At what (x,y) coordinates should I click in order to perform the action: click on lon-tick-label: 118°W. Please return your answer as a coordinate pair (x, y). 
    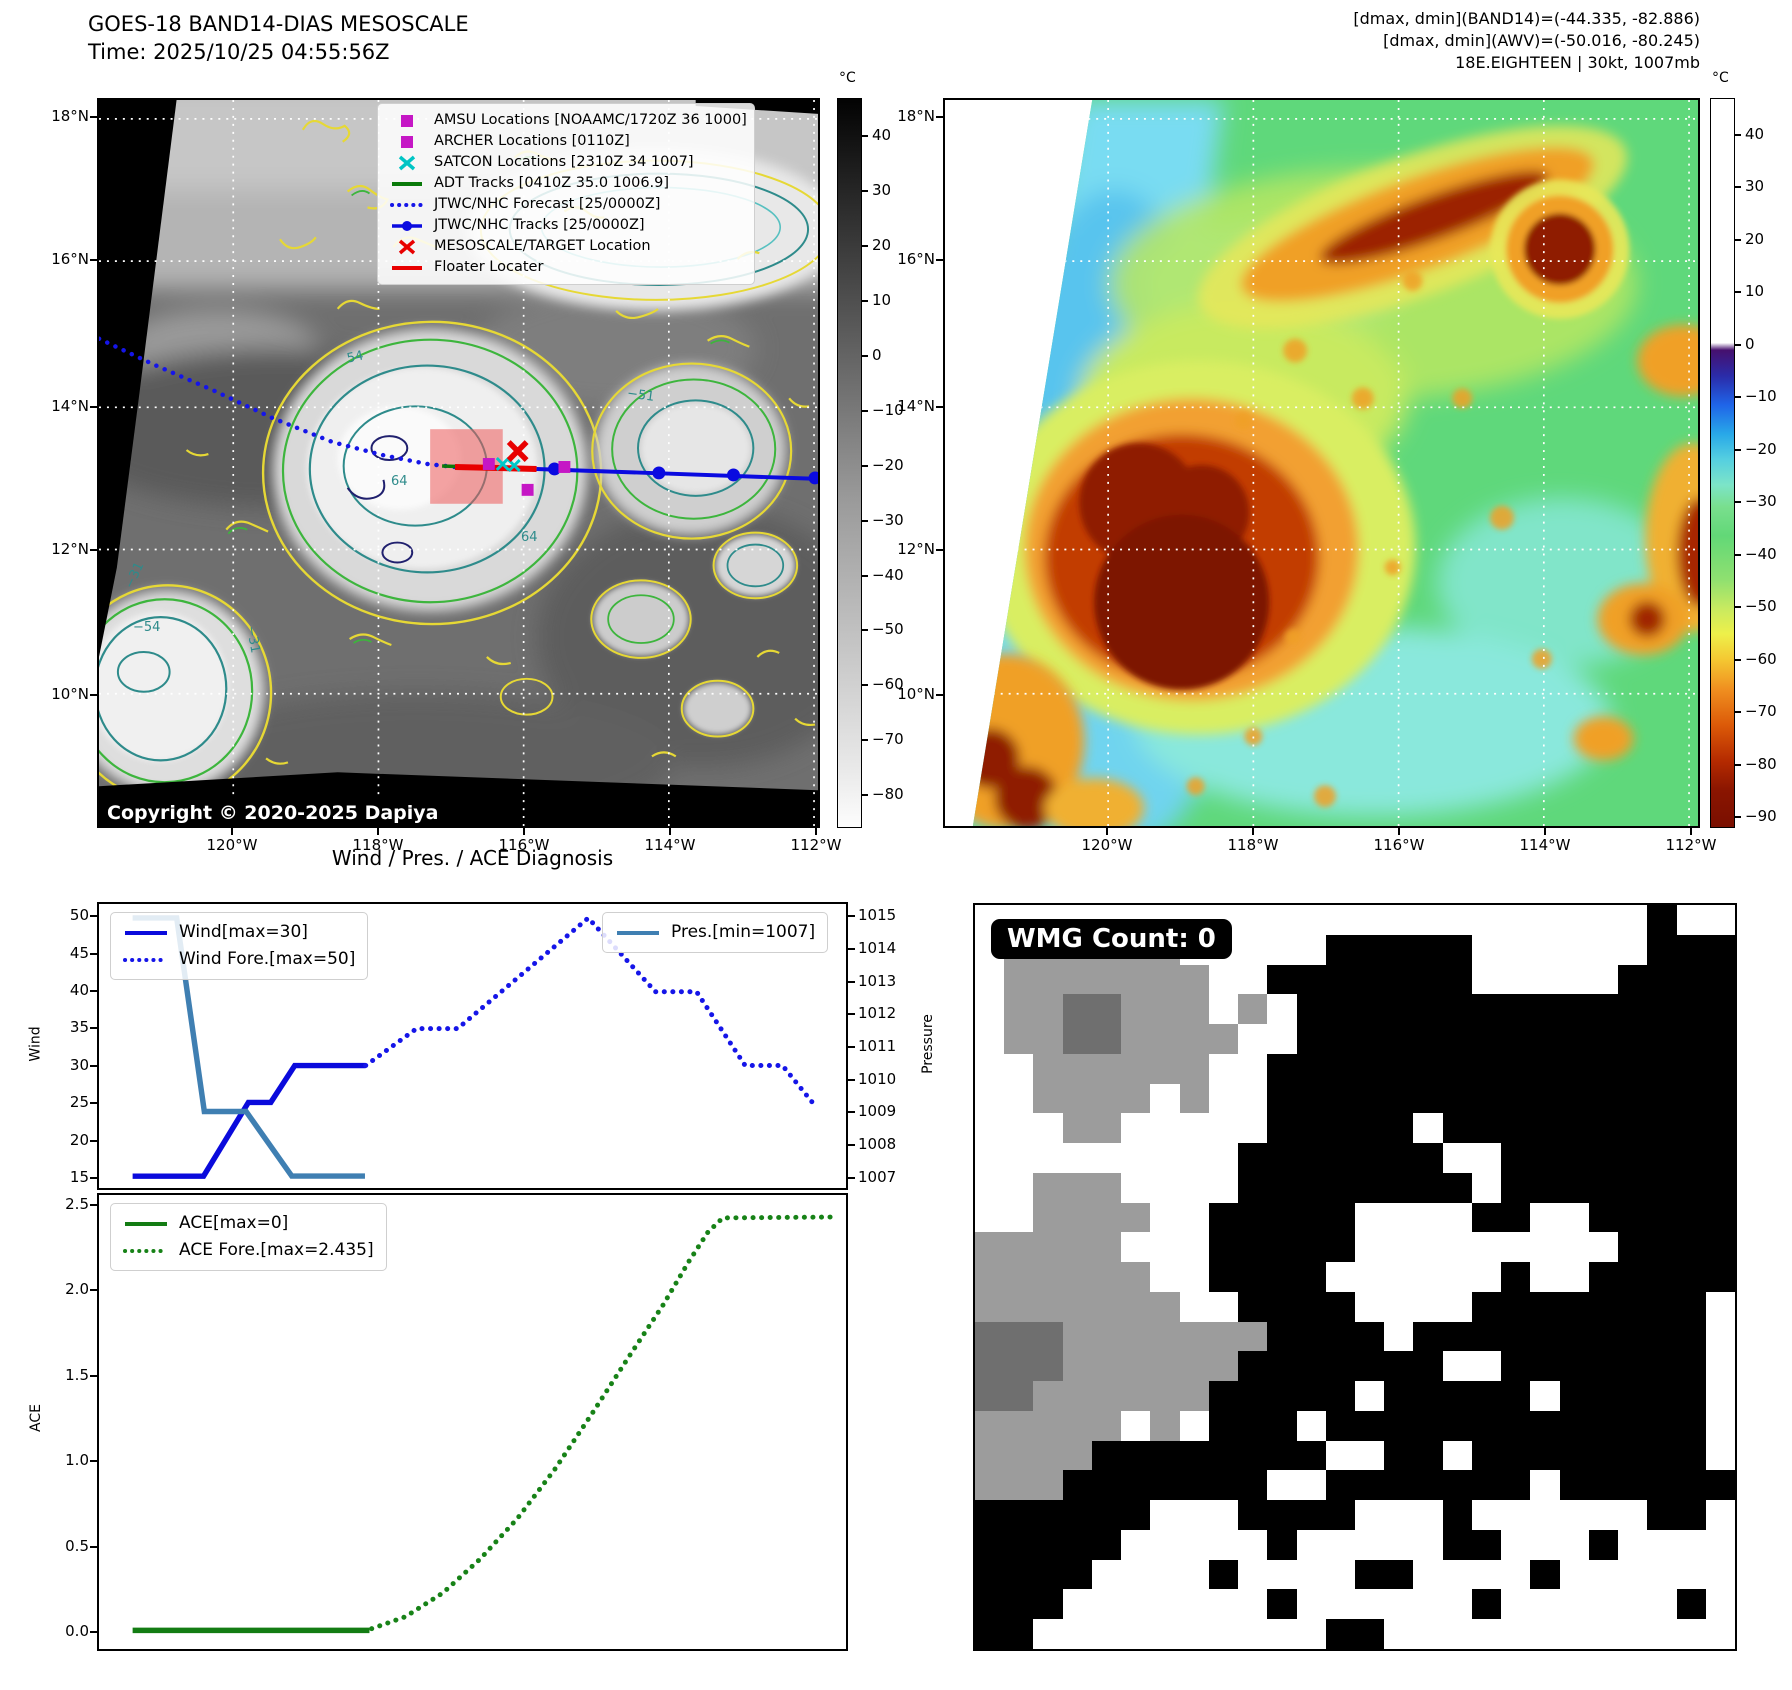
    Looking at the image, I should click on (1253, 845).